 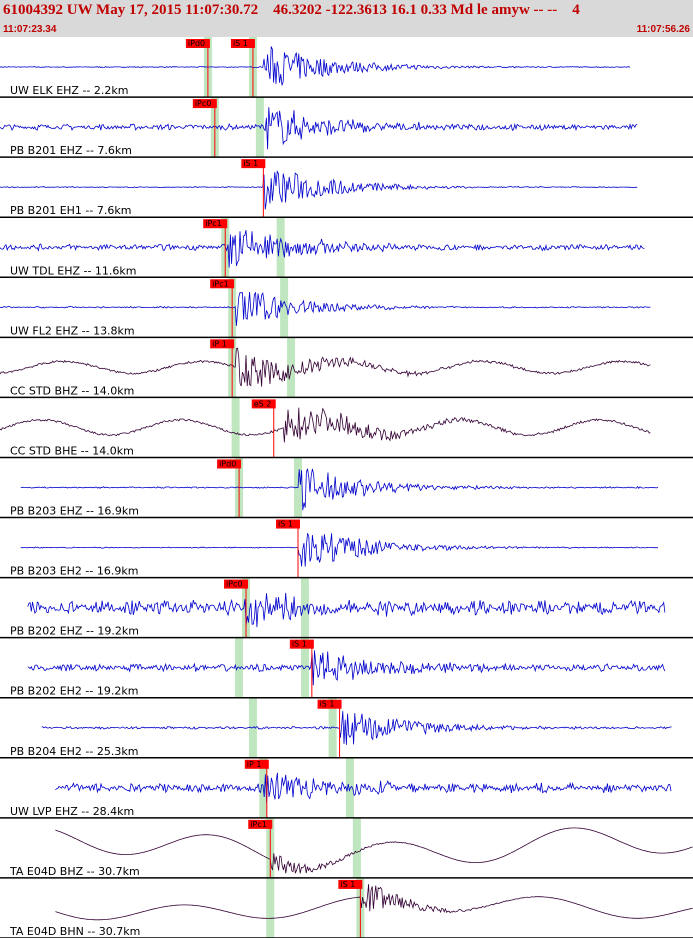 I want to click on time-end-label: 11:07:56.26, so click(x=663, y=29).